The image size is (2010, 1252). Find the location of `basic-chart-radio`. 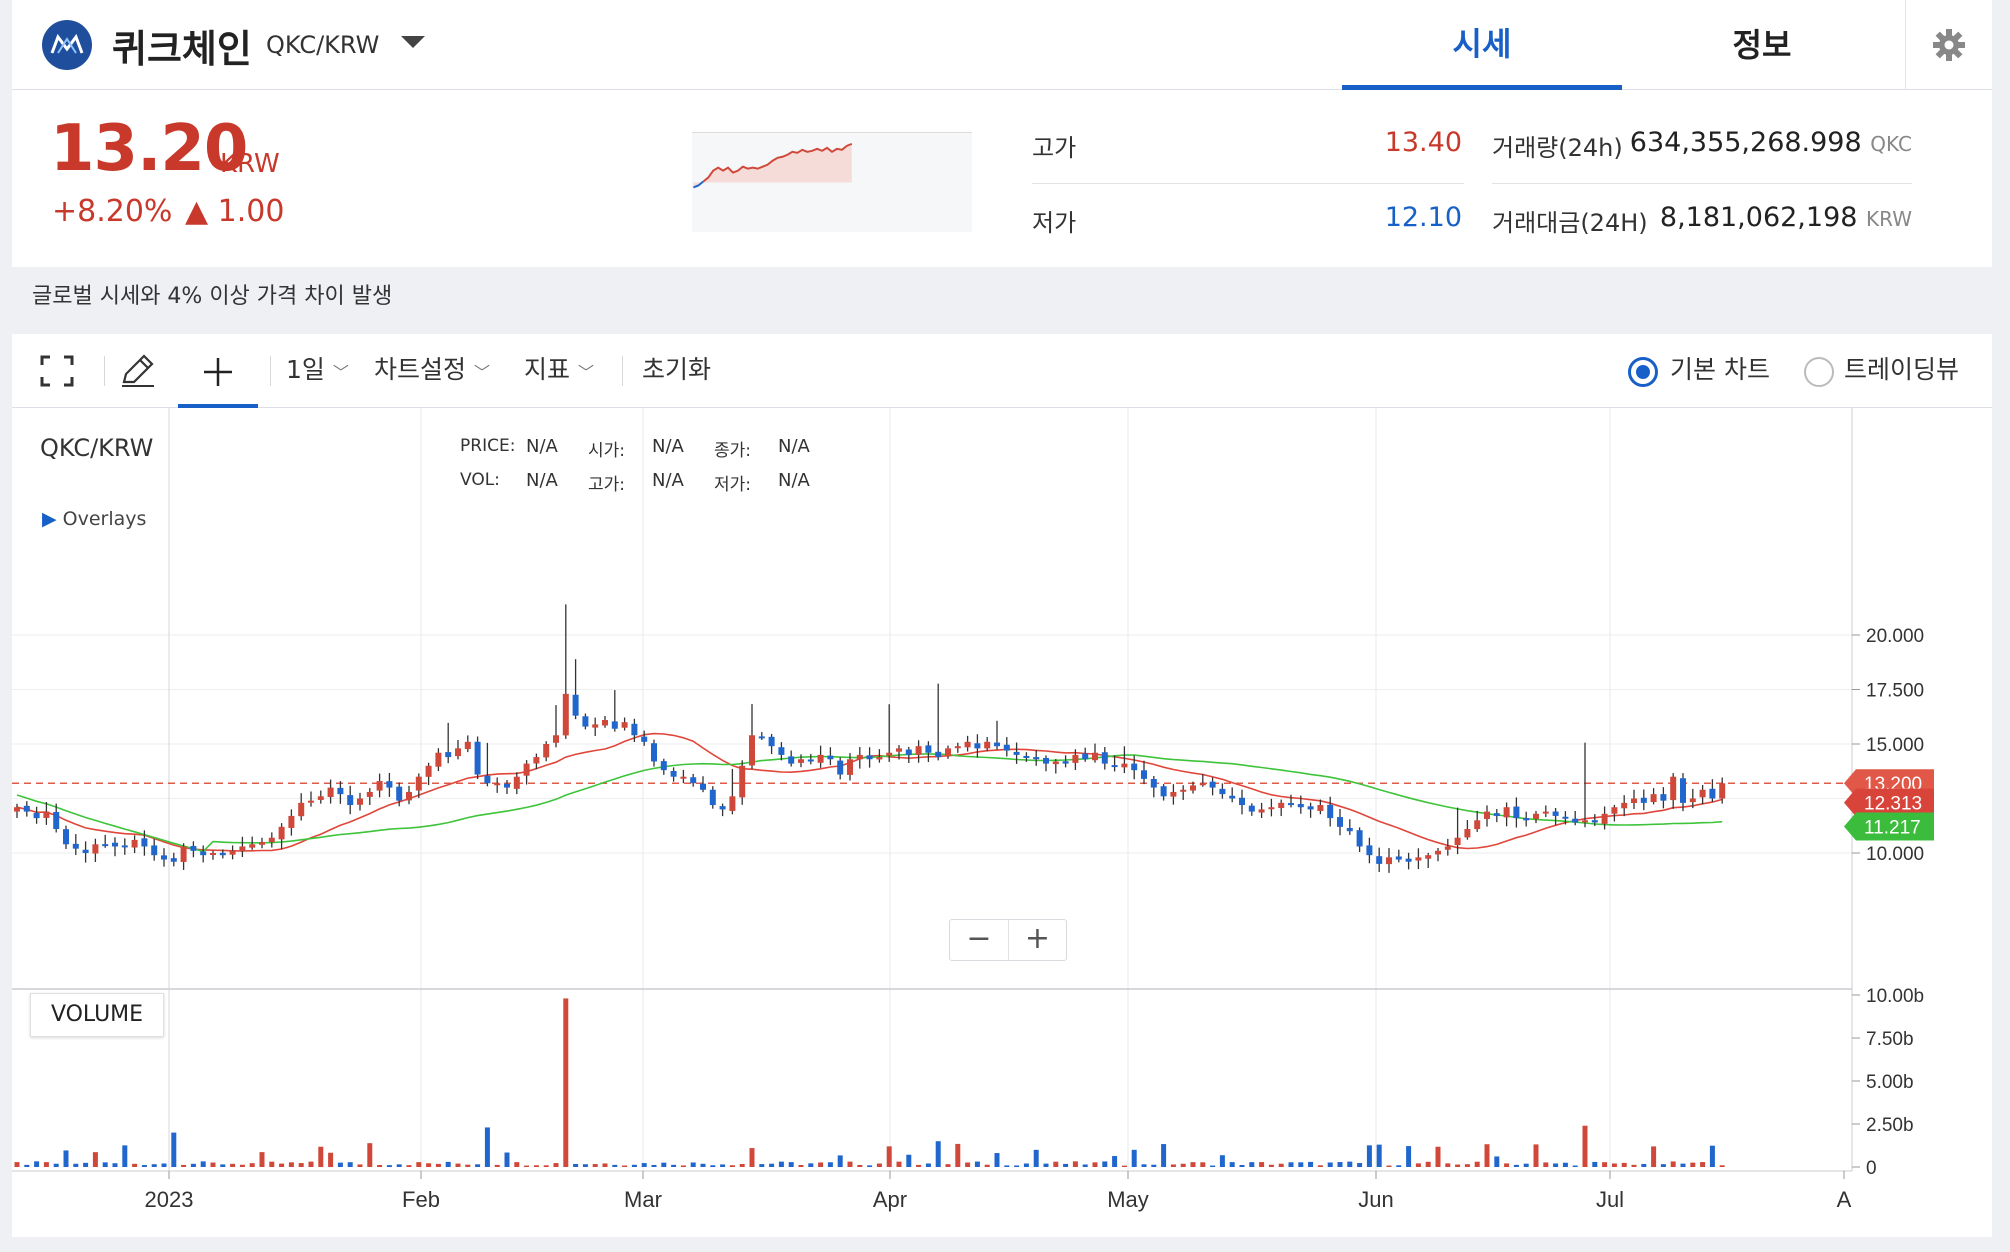

basic-chart-radio is located at coordinates (1643, 372).